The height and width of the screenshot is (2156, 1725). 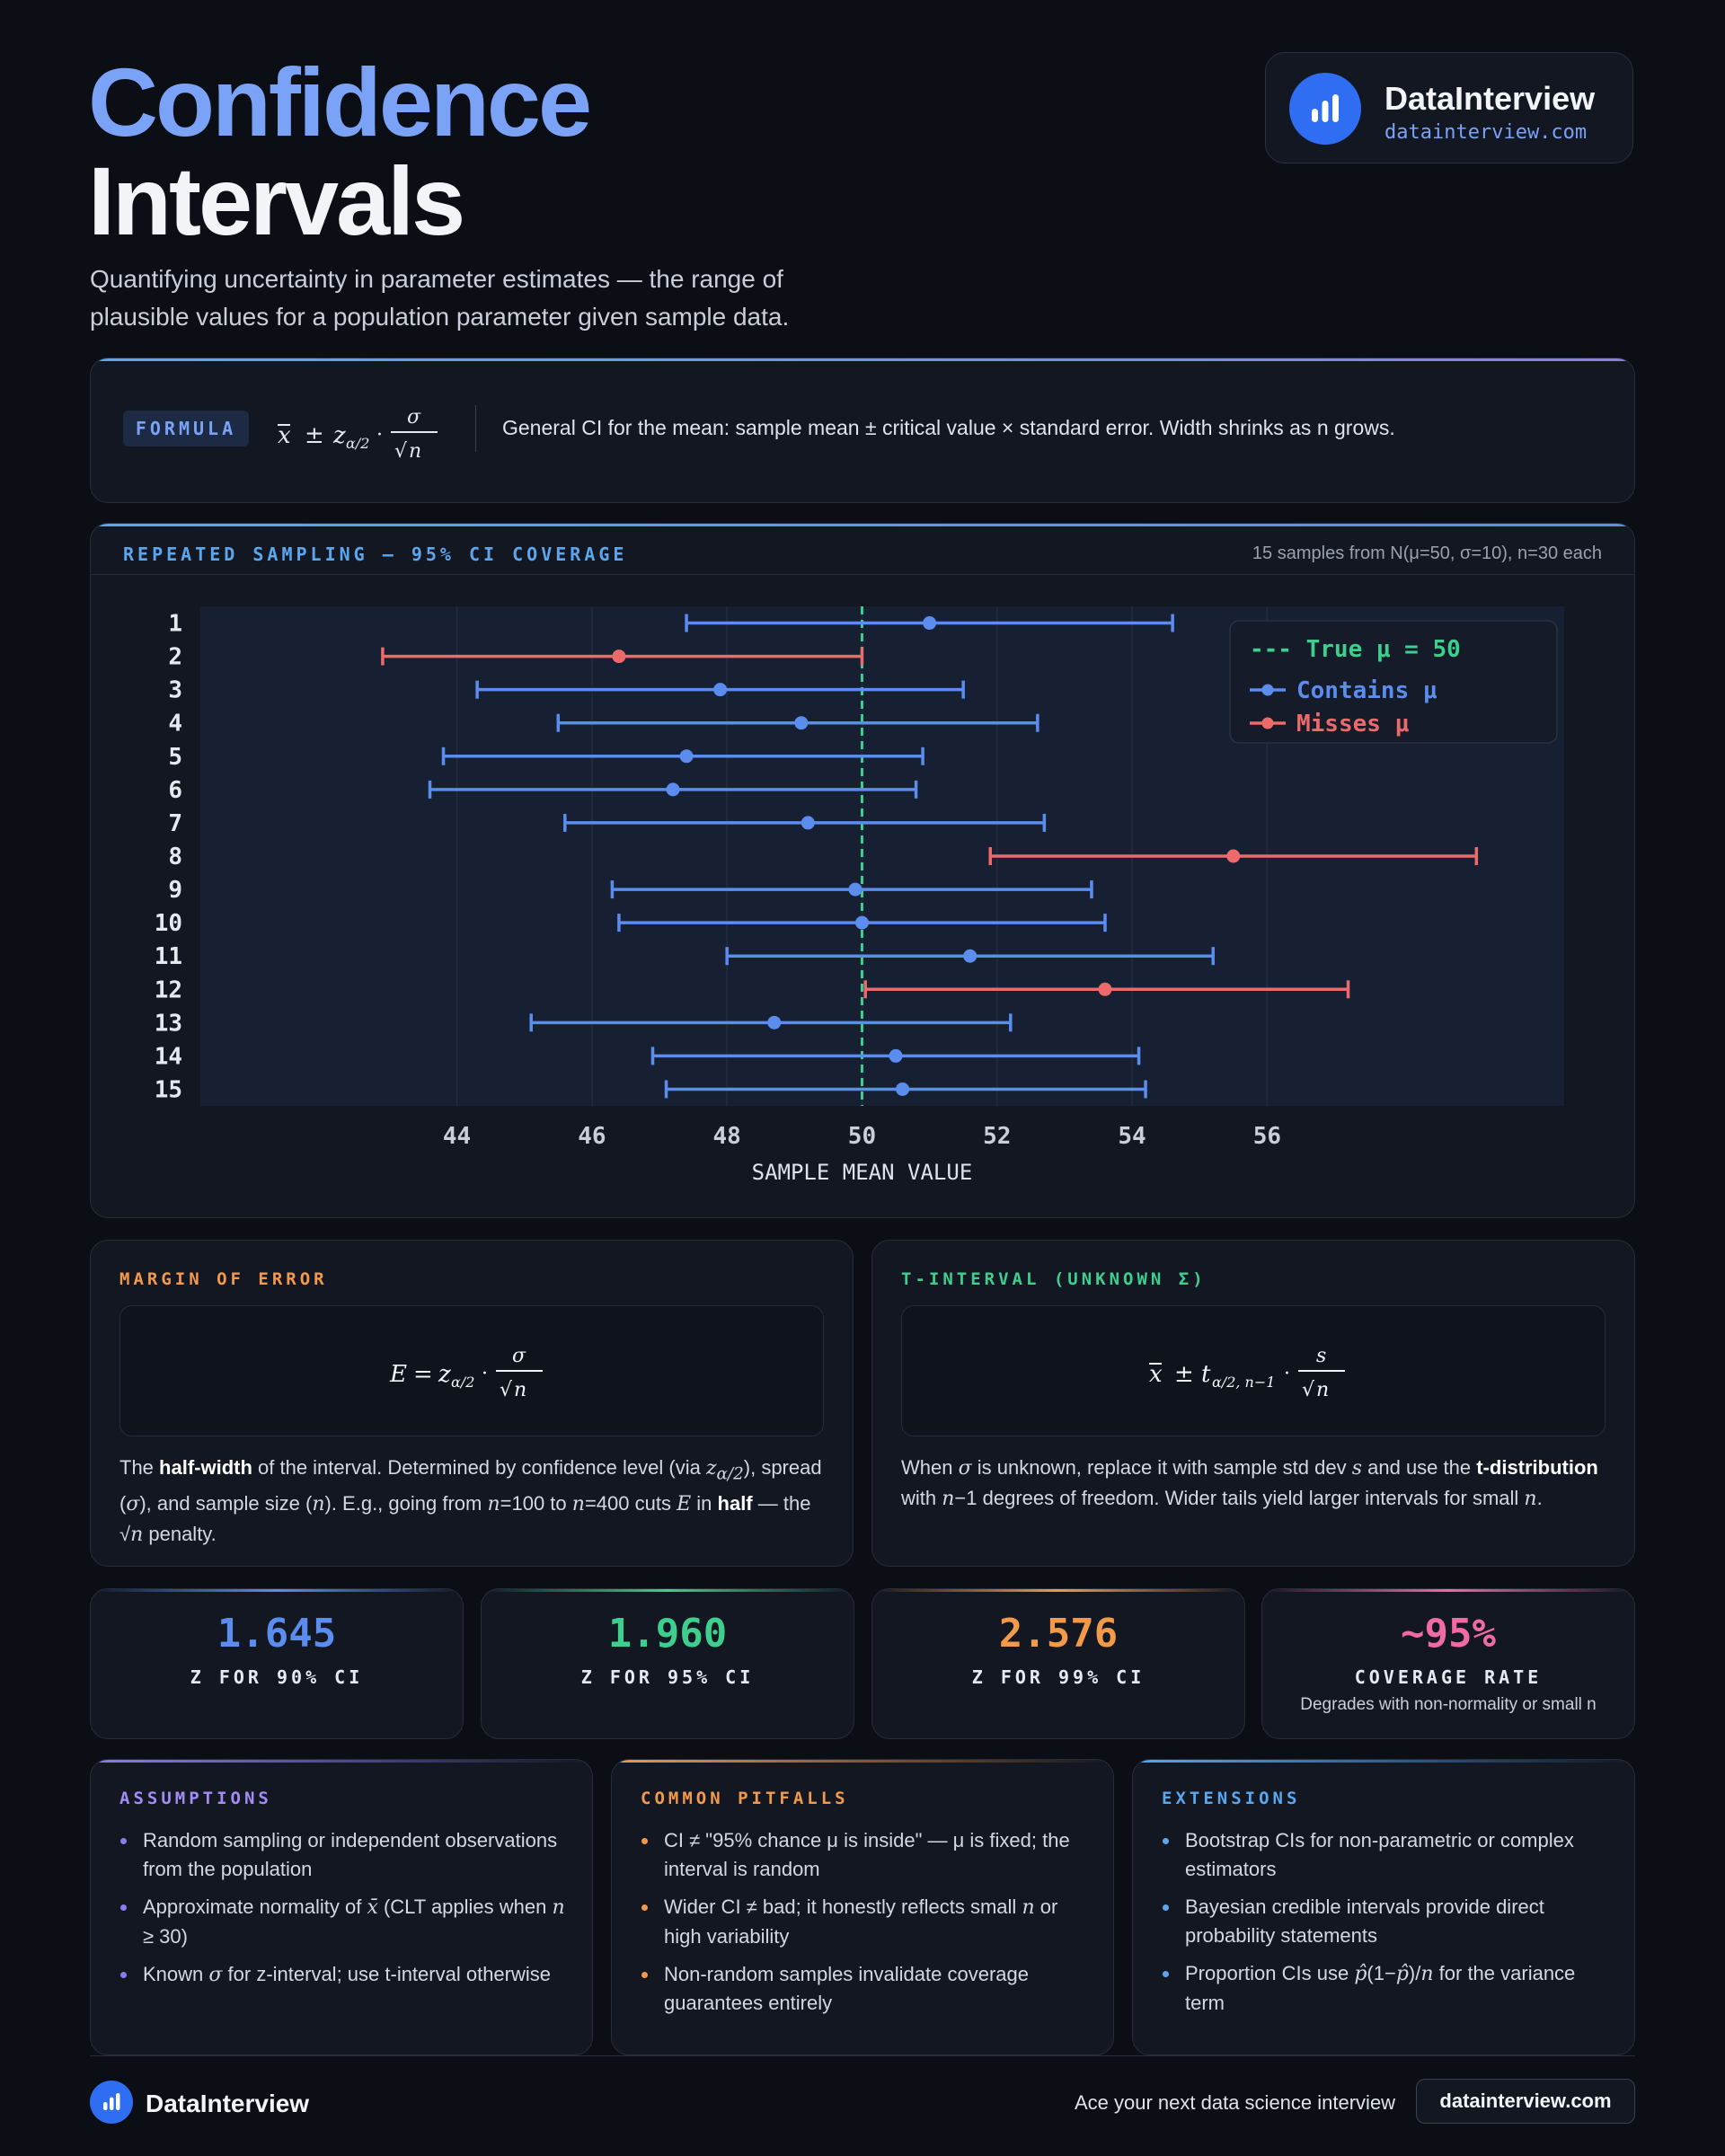 I want to click on legend-entry-truth: --- True μ = 50, so click(x=1355, y=649).